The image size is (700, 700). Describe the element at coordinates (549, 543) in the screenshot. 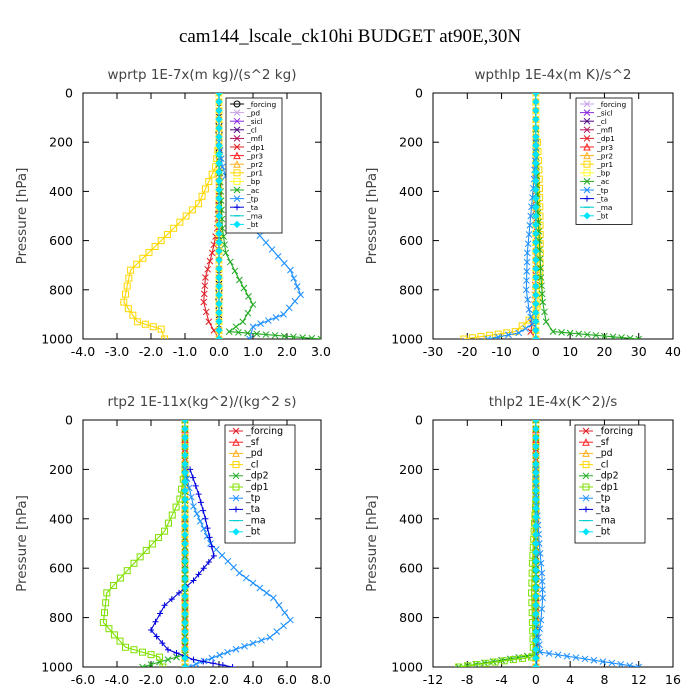

I see `plot-area` at that location.